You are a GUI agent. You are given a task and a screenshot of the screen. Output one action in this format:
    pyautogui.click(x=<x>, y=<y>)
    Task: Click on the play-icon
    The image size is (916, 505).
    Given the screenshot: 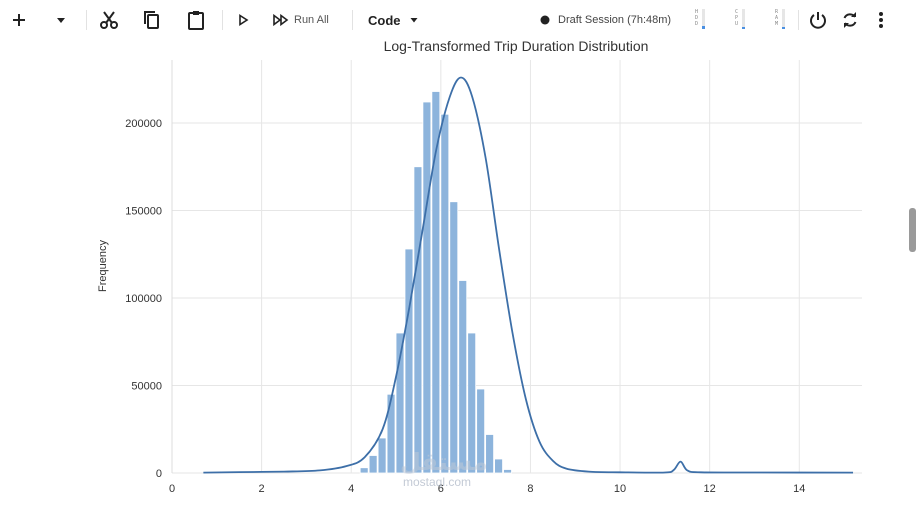 What is the action you would take?
    pyautogui.click(x=244, y=20)
    